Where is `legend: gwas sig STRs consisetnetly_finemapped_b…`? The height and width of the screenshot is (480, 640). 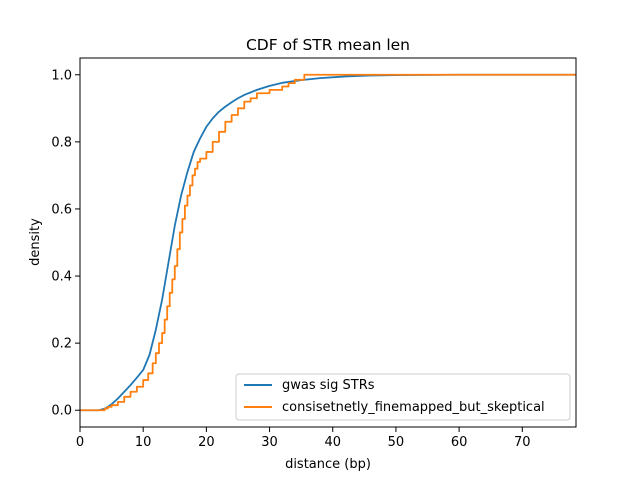 legend: gwas sig STRs consisetnetly_finemapped_b… is located at coordinates (403, 397).